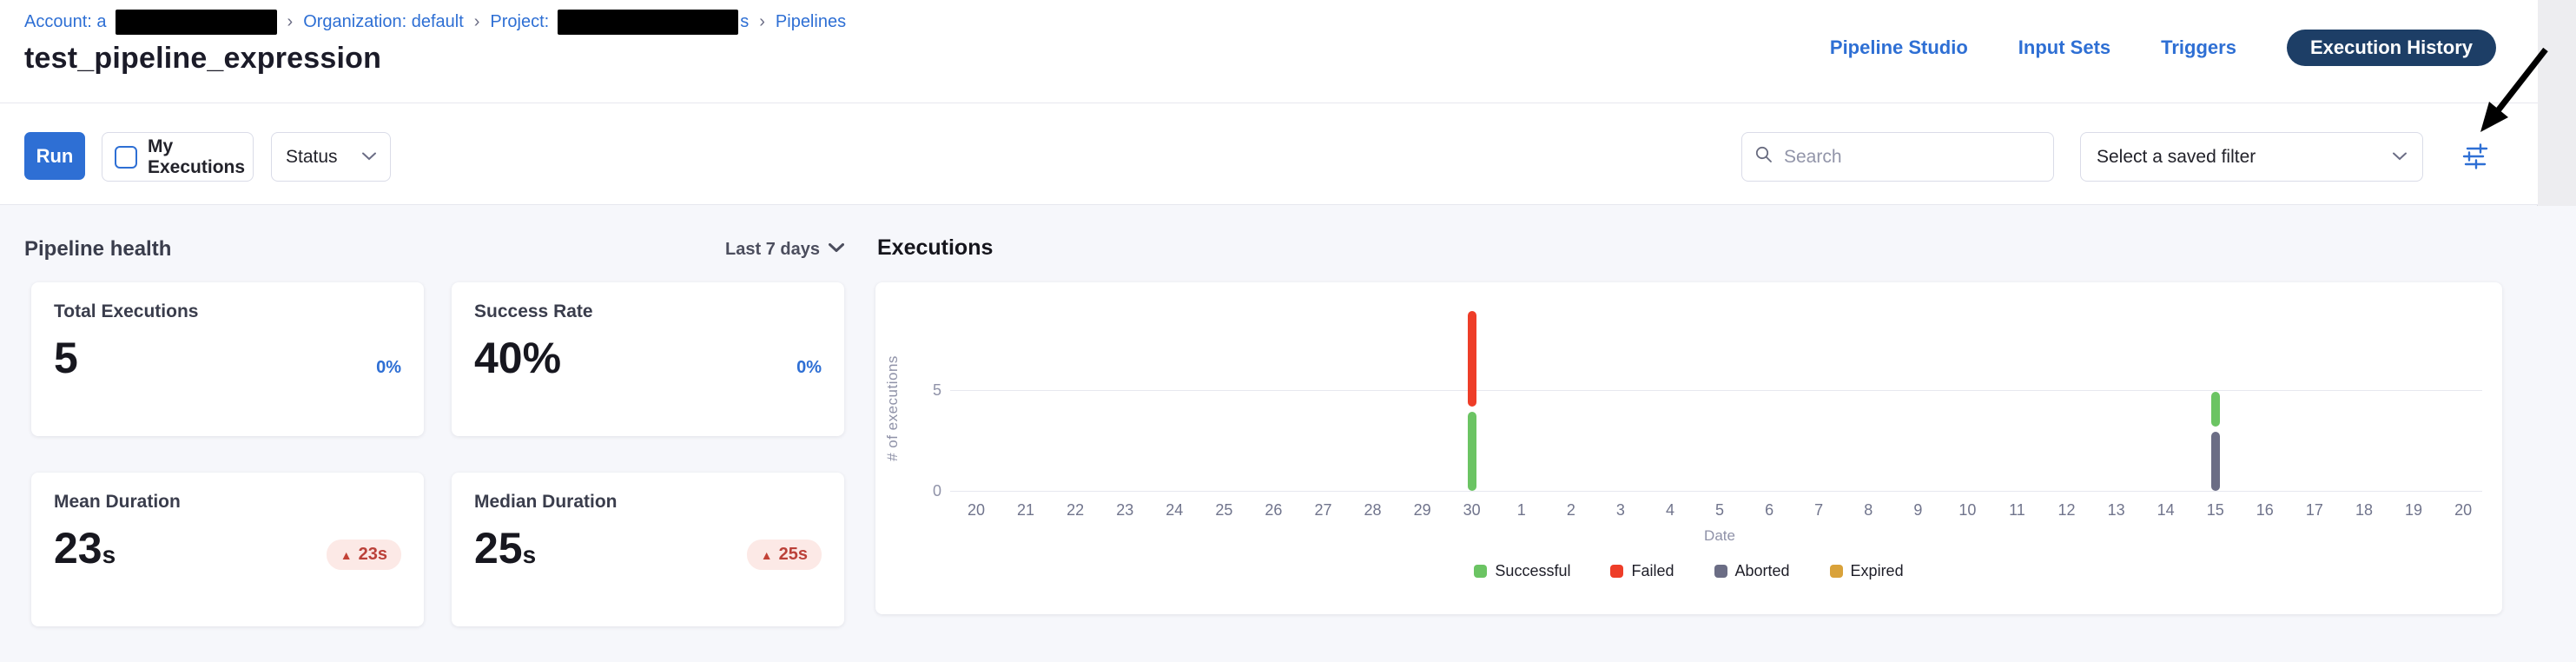  Describe the element at coordinates (2364, 510) in the screenshot. I see `x-axis-tick-label: 18` at that location.